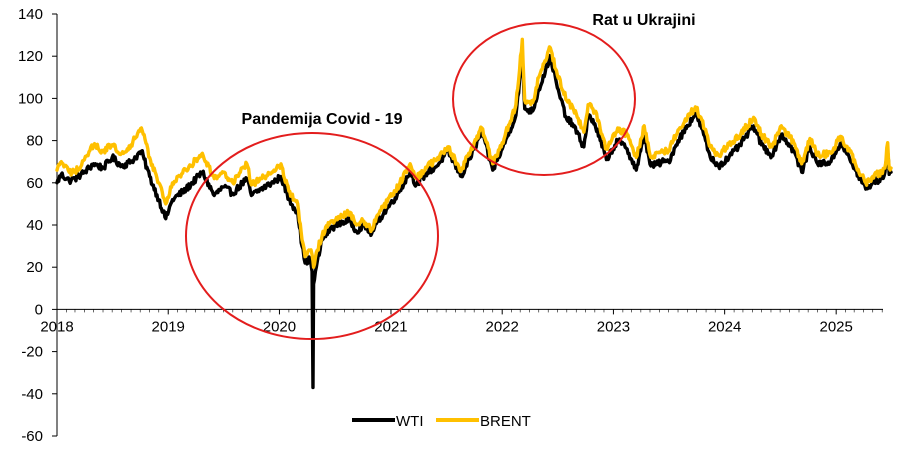  What do you see at coordinates (30, 98) in the screenshot?
I see `y-tick-label: 100` at bounding box center [30, 98].